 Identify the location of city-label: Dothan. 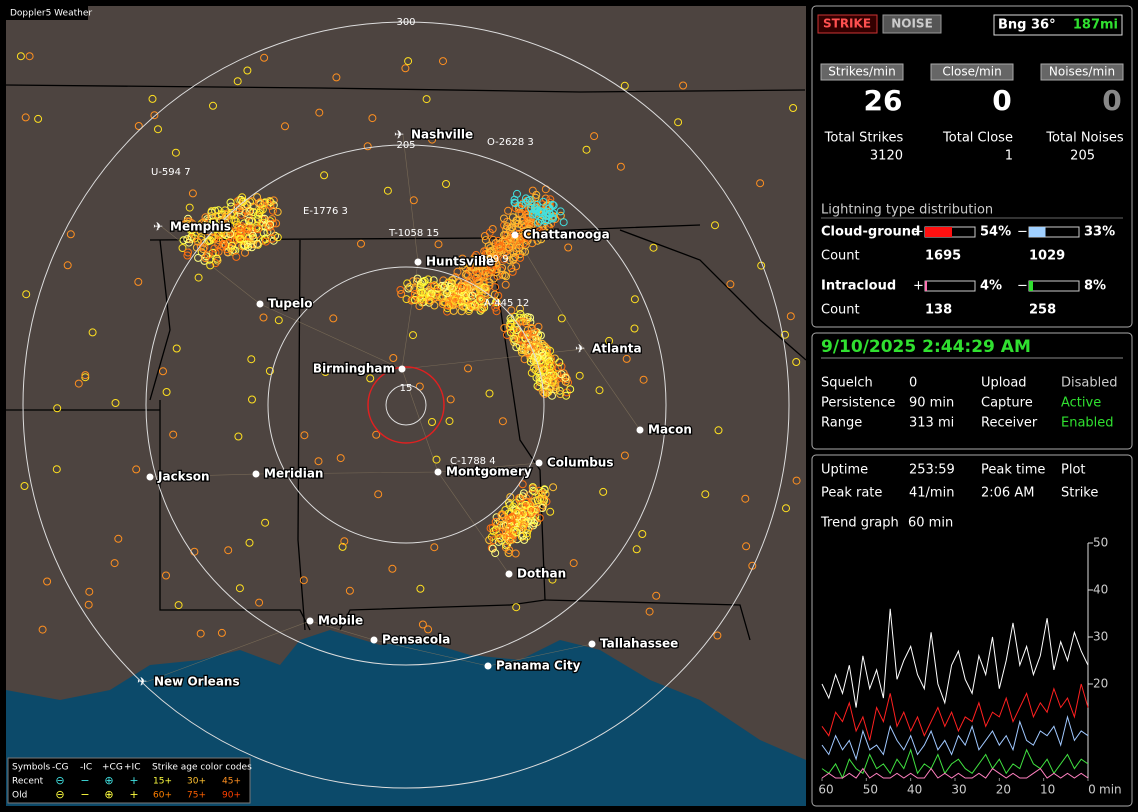
(541, 574).